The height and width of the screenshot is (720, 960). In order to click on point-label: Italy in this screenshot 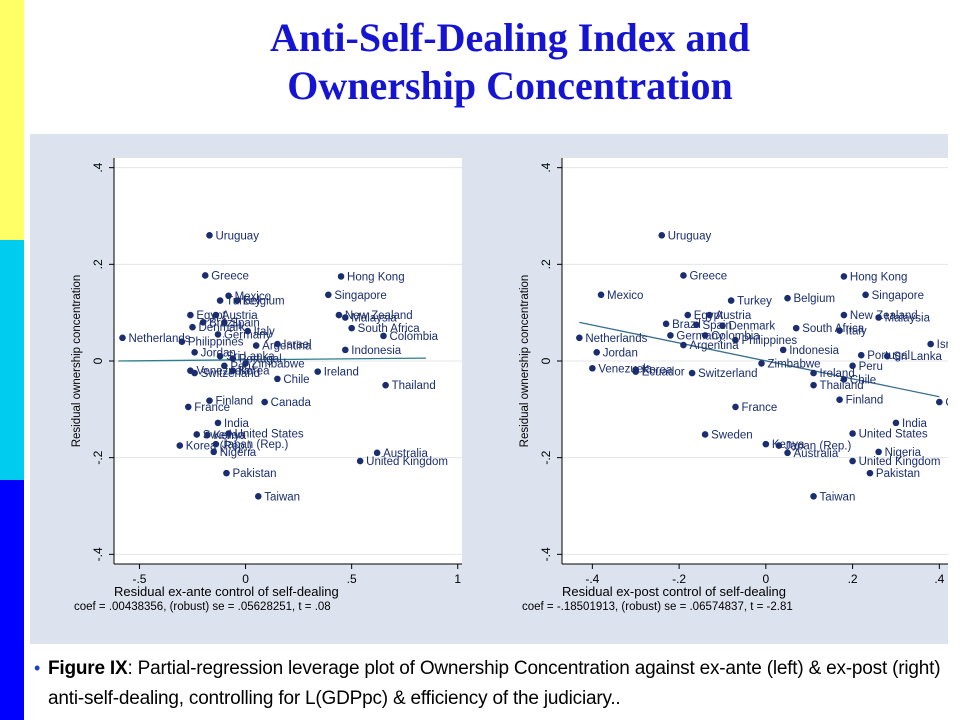, I will do `click(264, 332)`.